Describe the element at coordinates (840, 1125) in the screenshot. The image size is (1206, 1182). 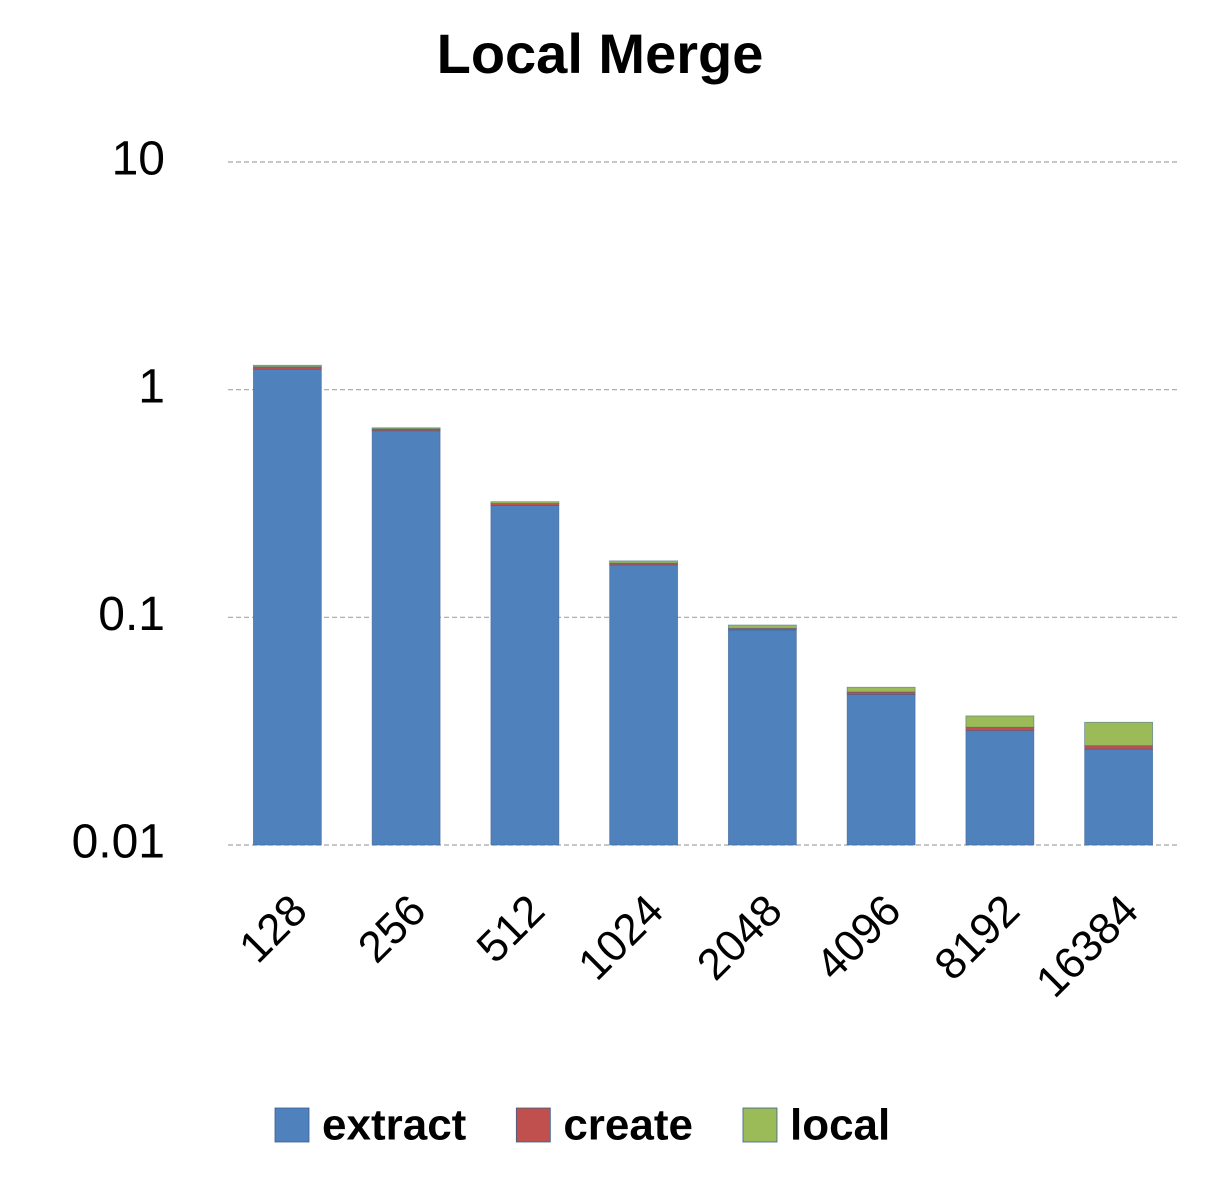
I see `legend-label: local` at that location.